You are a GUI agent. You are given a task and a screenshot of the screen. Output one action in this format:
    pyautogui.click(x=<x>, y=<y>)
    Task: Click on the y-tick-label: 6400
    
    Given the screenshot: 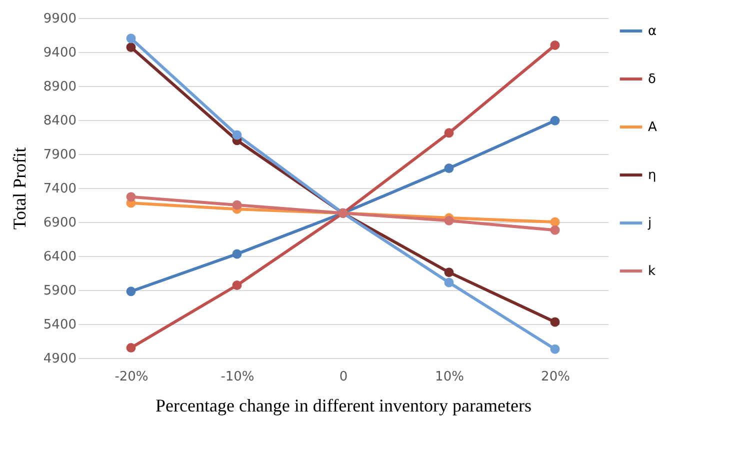 What is the action you would take?
    pyautogui.click(x=59, y=257)
    